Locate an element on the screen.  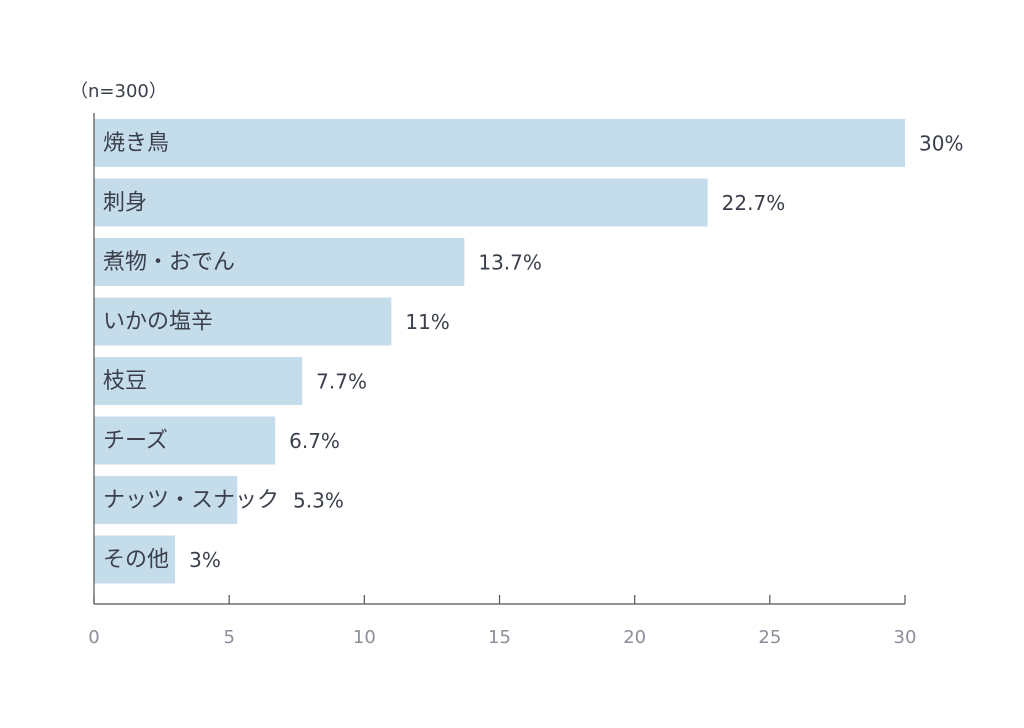
value-label: 11% is located at coordinates (427, 322).